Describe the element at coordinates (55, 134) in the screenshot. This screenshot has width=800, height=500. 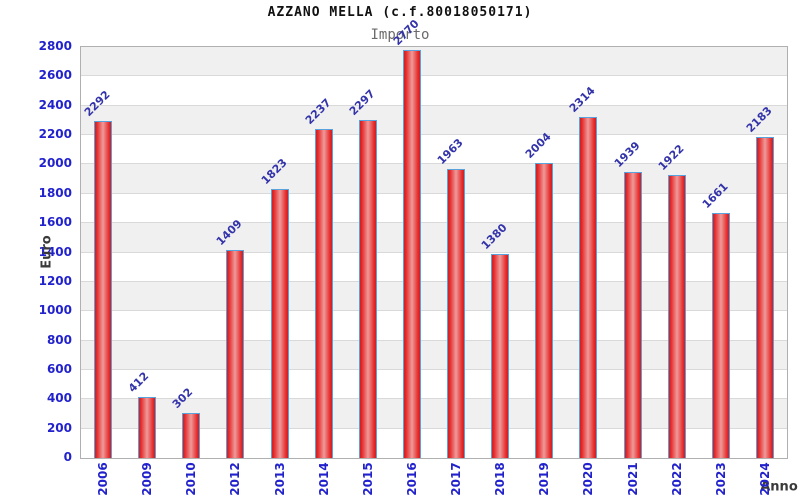
I see `y-tick-label: 2200` at that location.